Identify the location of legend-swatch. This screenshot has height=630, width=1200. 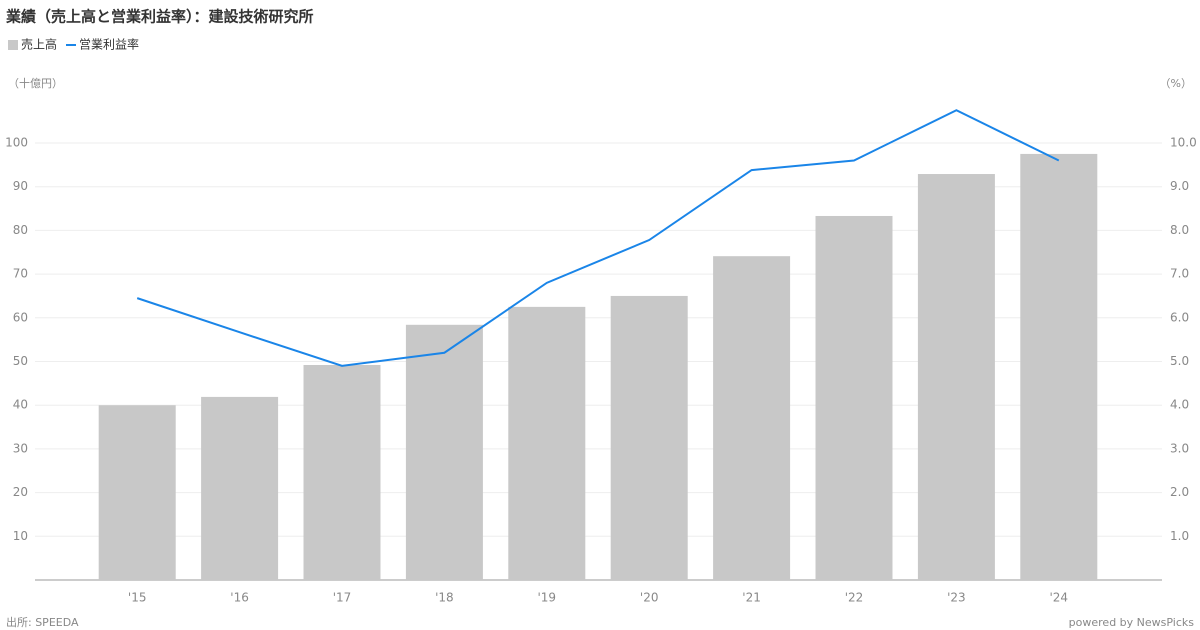
(13, 45).